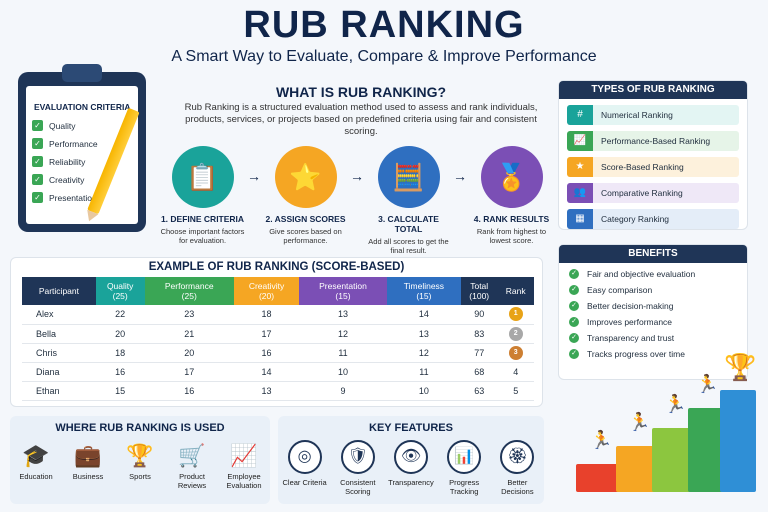  What do you see at coordinates (637, 115) in the screenshot?
I see `type-label: Numerical Ranking` at bounding box center [637, 115].